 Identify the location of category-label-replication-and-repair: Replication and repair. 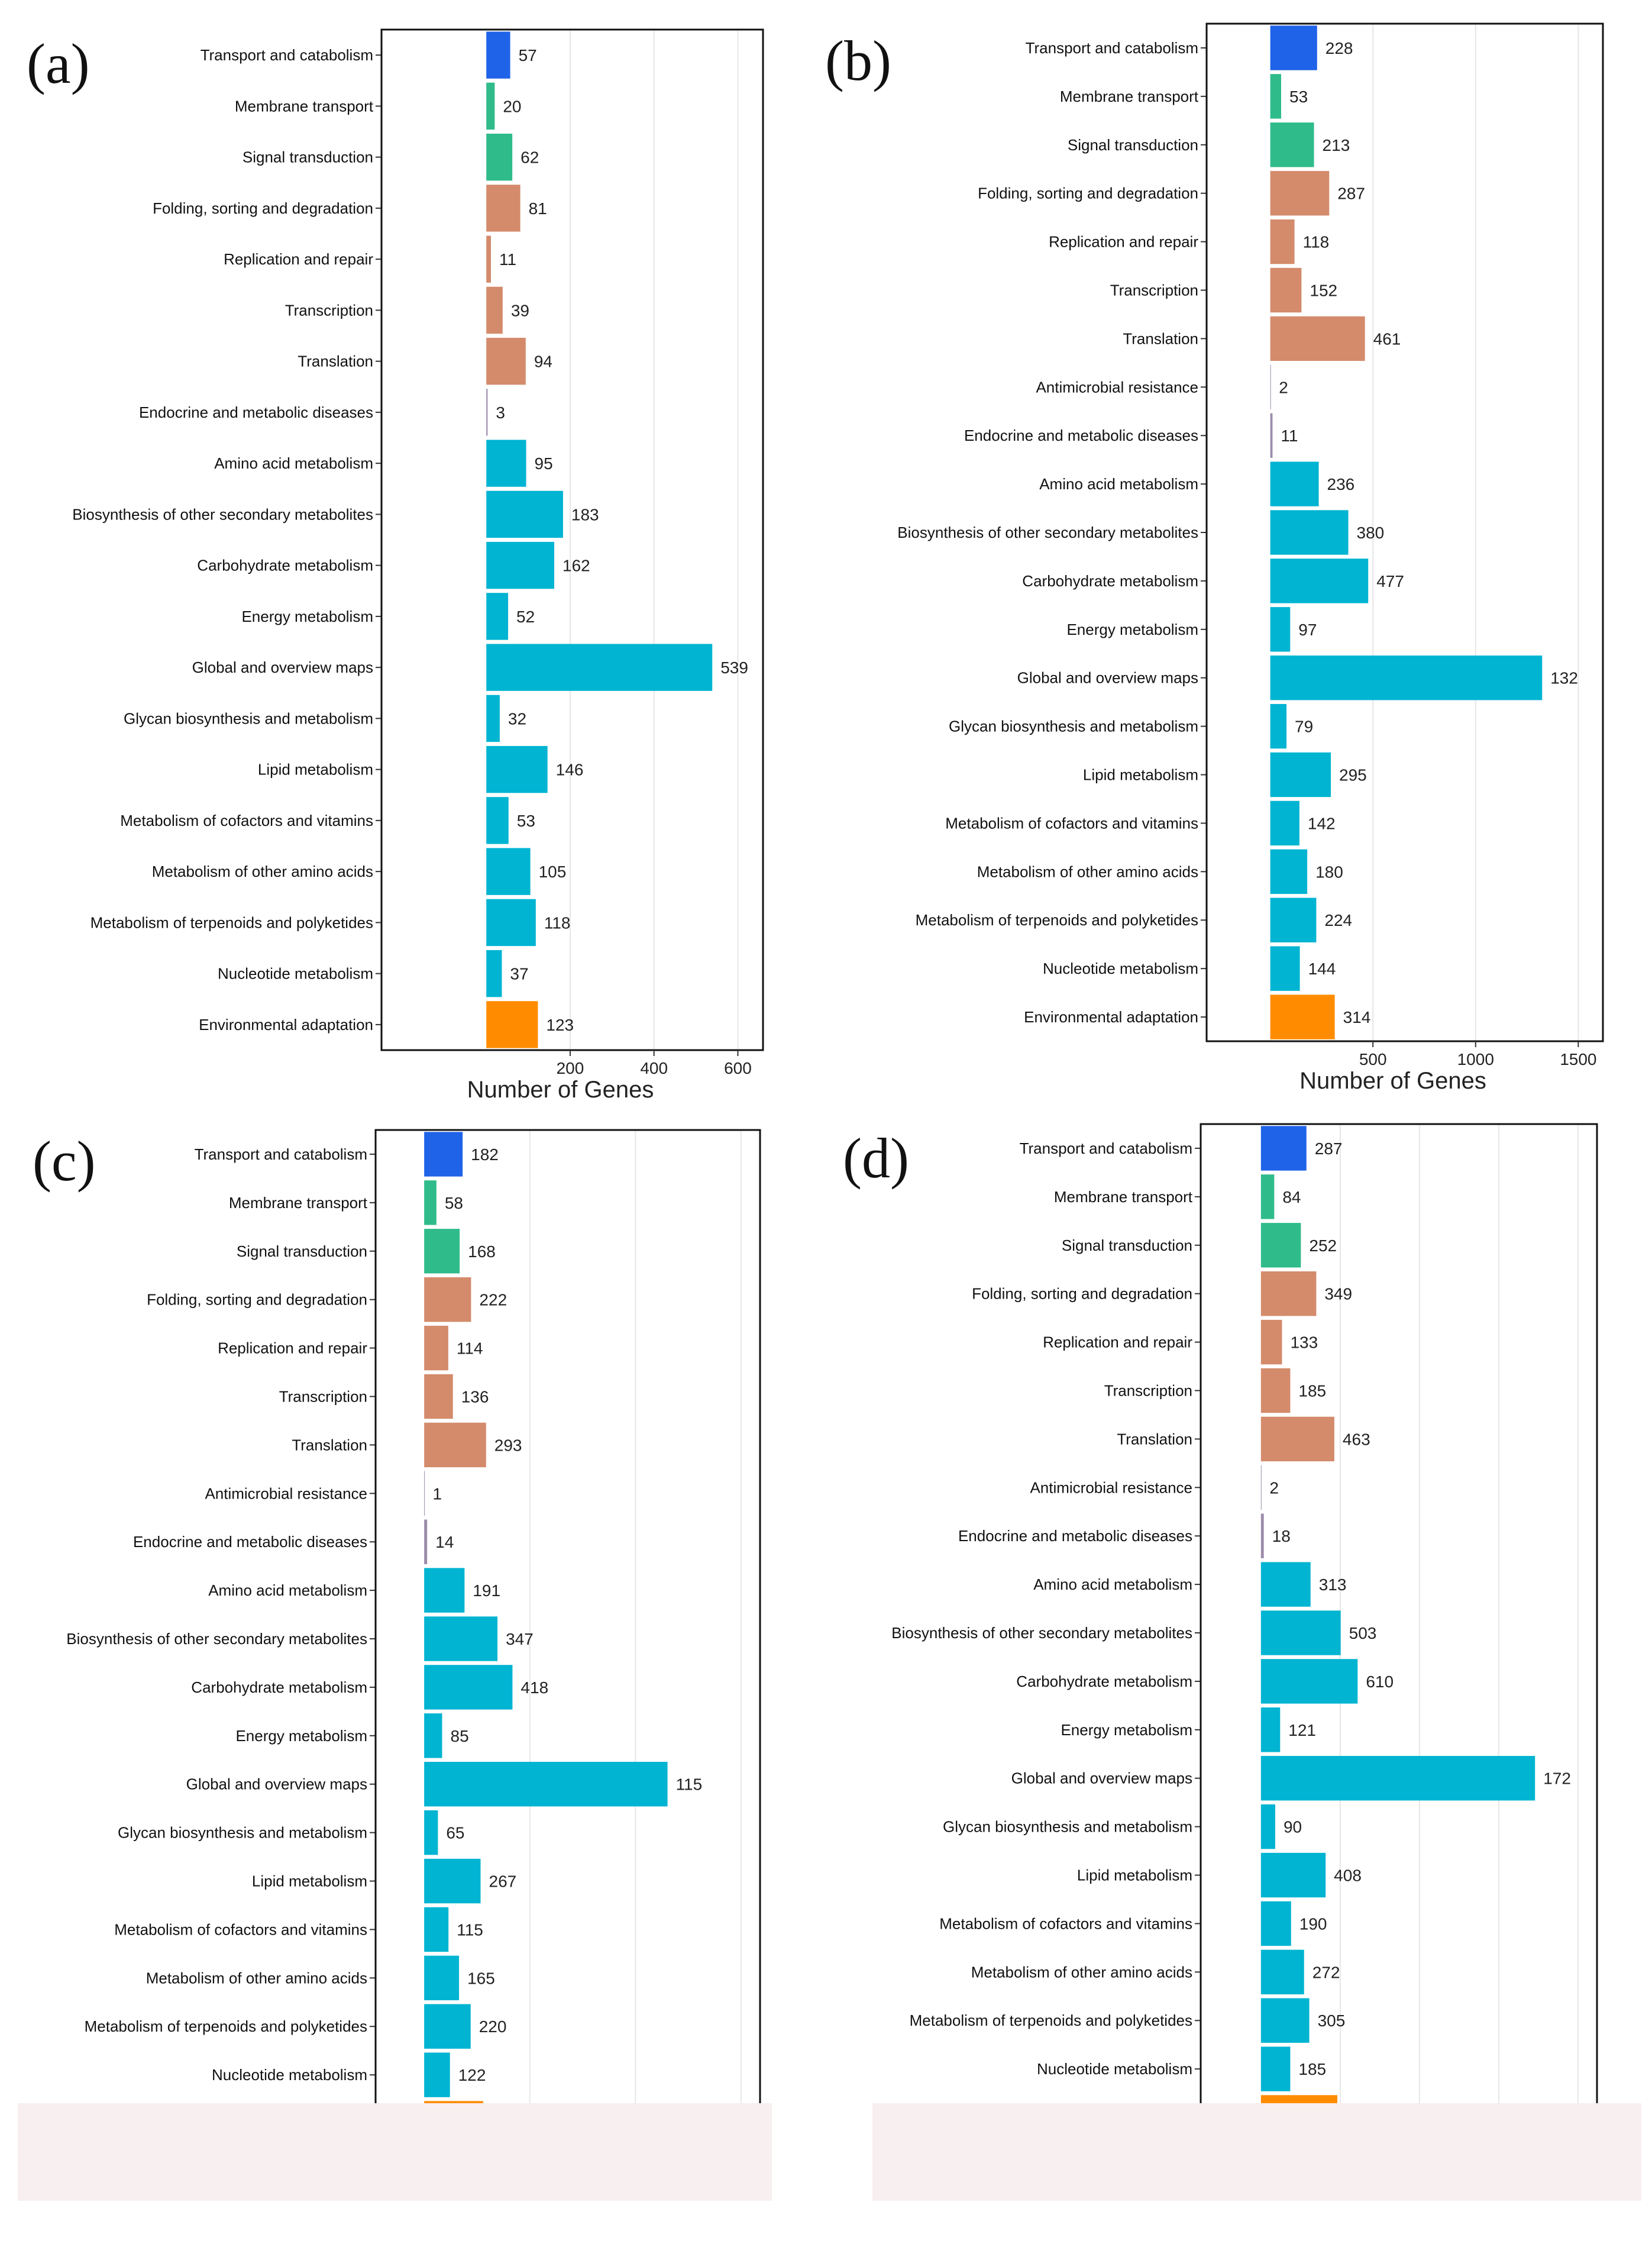
(298, 259).